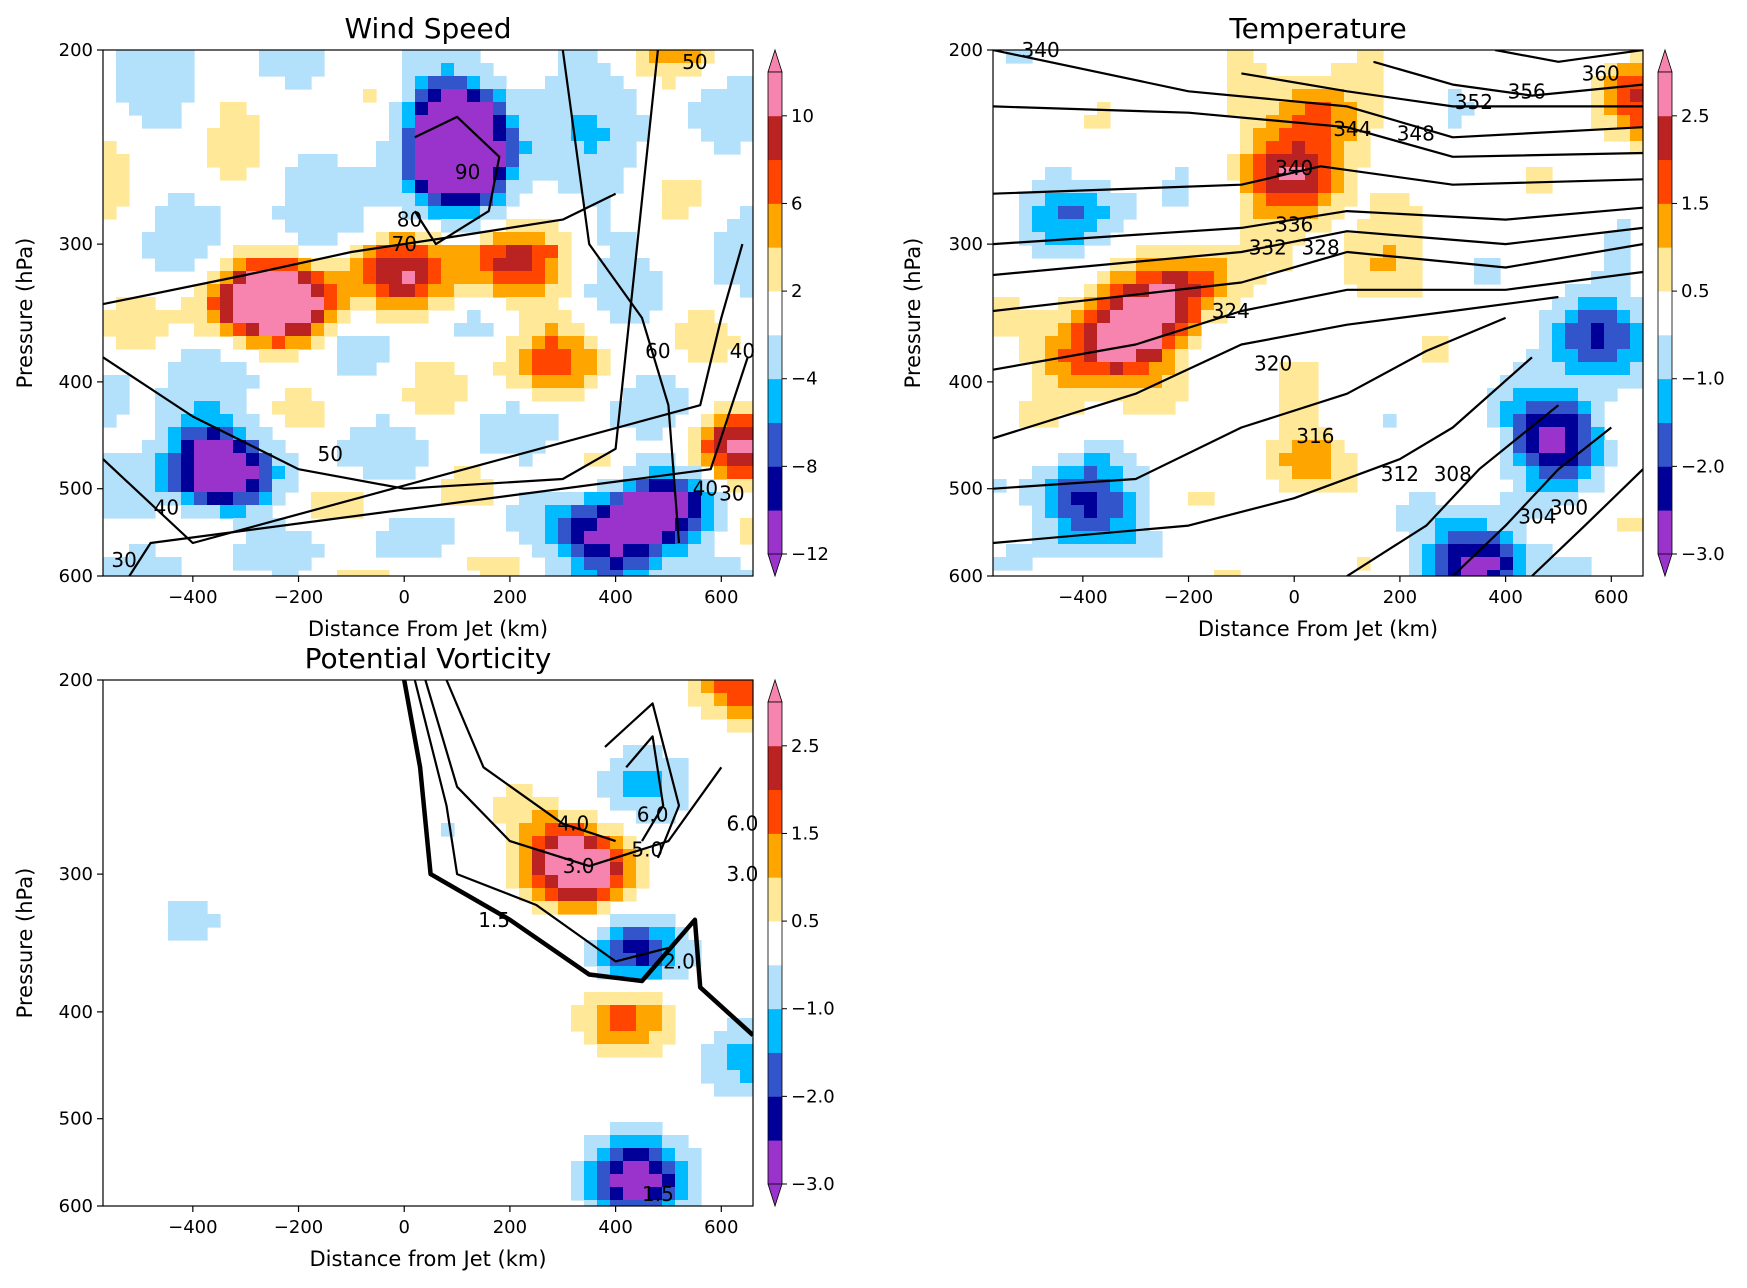  What do you see at coordinates (1294, 225) in the screenshot?
I see `contour-label: 336` at bounding box center [1294, 225].